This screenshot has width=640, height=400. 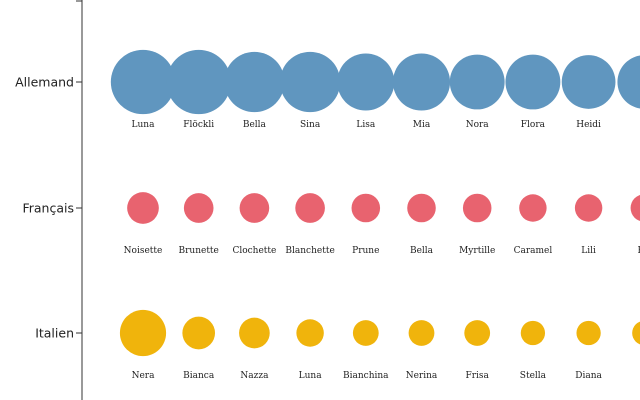 What do you see at coordinates (254, 376) in the screenshot?
I see `bubble-label: Nazza` at bounding box center [254, 376].